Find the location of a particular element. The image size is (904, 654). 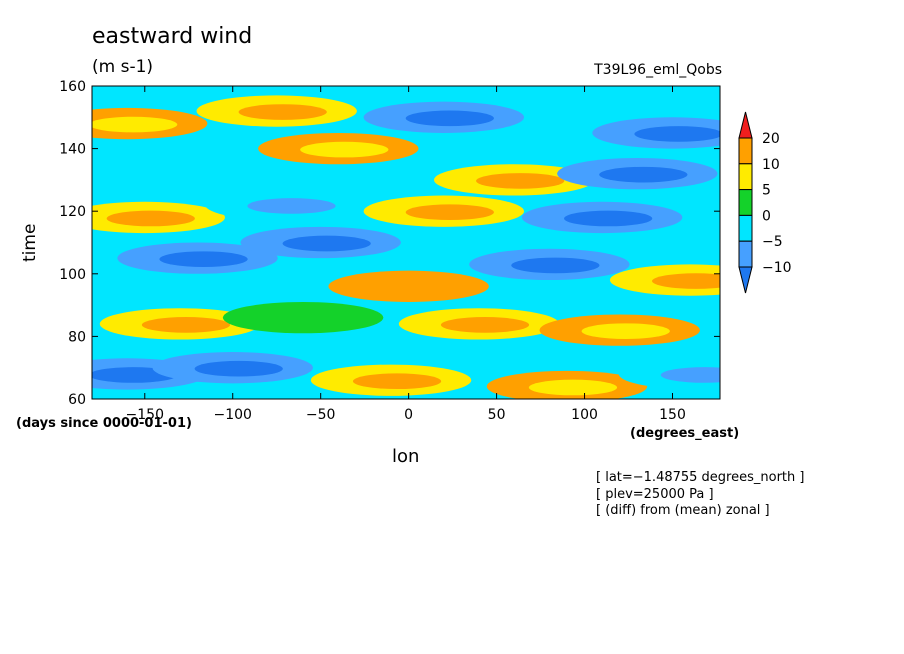

x-tick-label: 0 is located at coordinates (408, 415).